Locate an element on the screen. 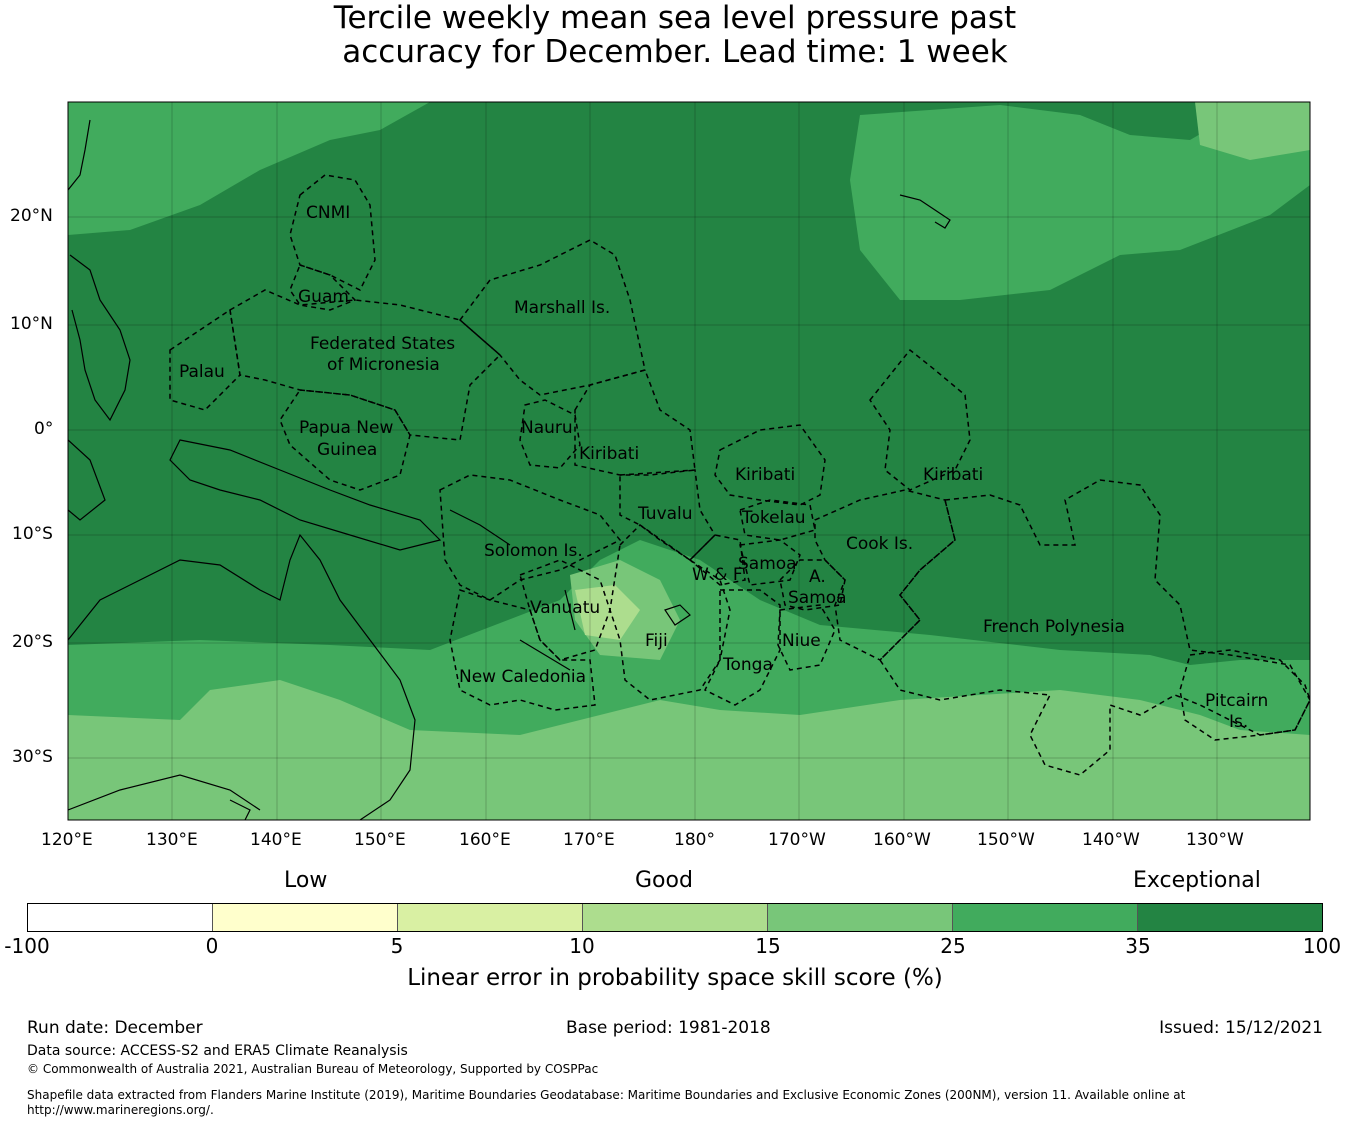  lon-label-160w: 160°W is located at coordinates (902, 840).